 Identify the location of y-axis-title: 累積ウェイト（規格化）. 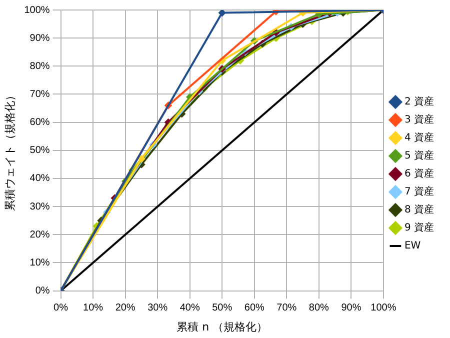
(9, 150).